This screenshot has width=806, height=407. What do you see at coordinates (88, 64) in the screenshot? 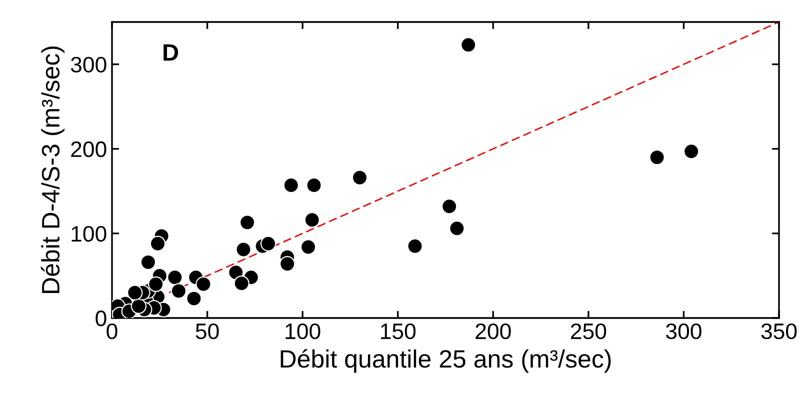
I see `y-tick-label: 300` at bounding box center [88, 64].